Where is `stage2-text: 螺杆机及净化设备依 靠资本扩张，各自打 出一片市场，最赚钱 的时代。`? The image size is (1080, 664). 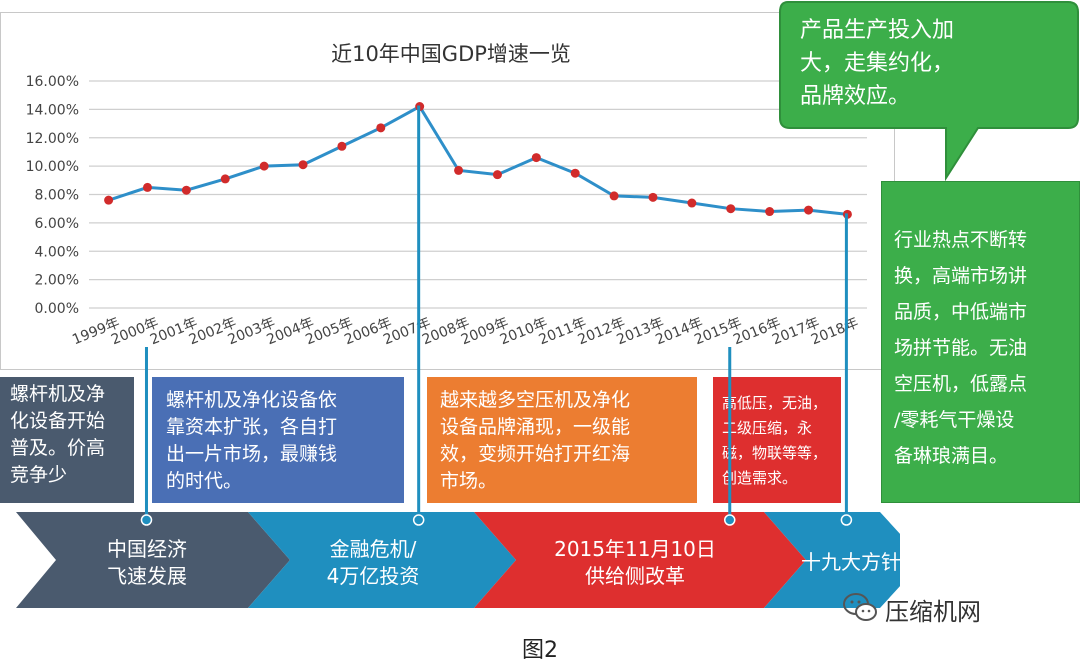
stage2-text: 螺杆机及净化设备依 靠资本扩张，各自打 出一片市场，最赚钱 的时代。 is located at coordinates (252, 440).